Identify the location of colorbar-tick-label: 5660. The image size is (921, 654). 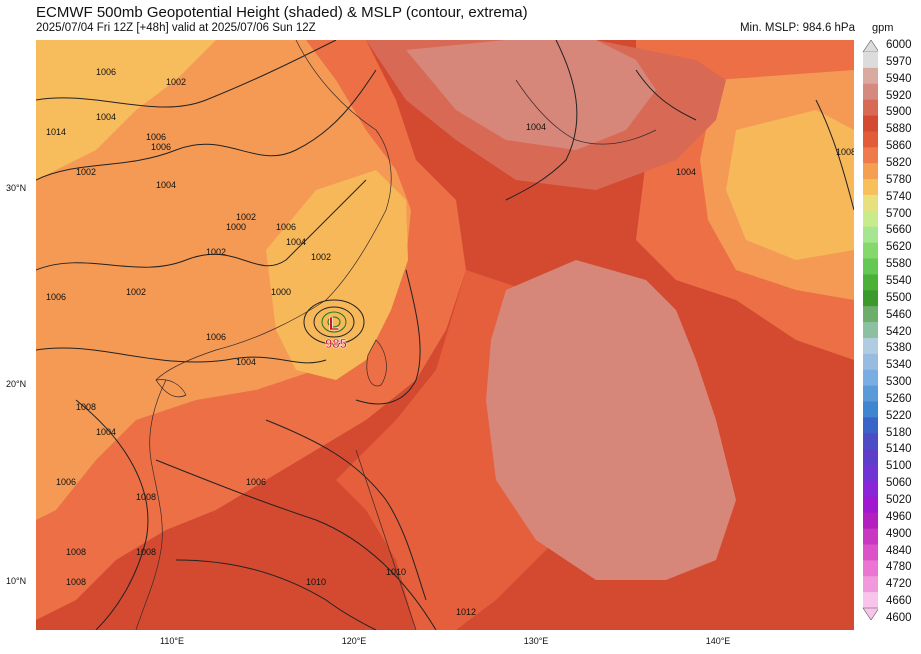
(899, 230).